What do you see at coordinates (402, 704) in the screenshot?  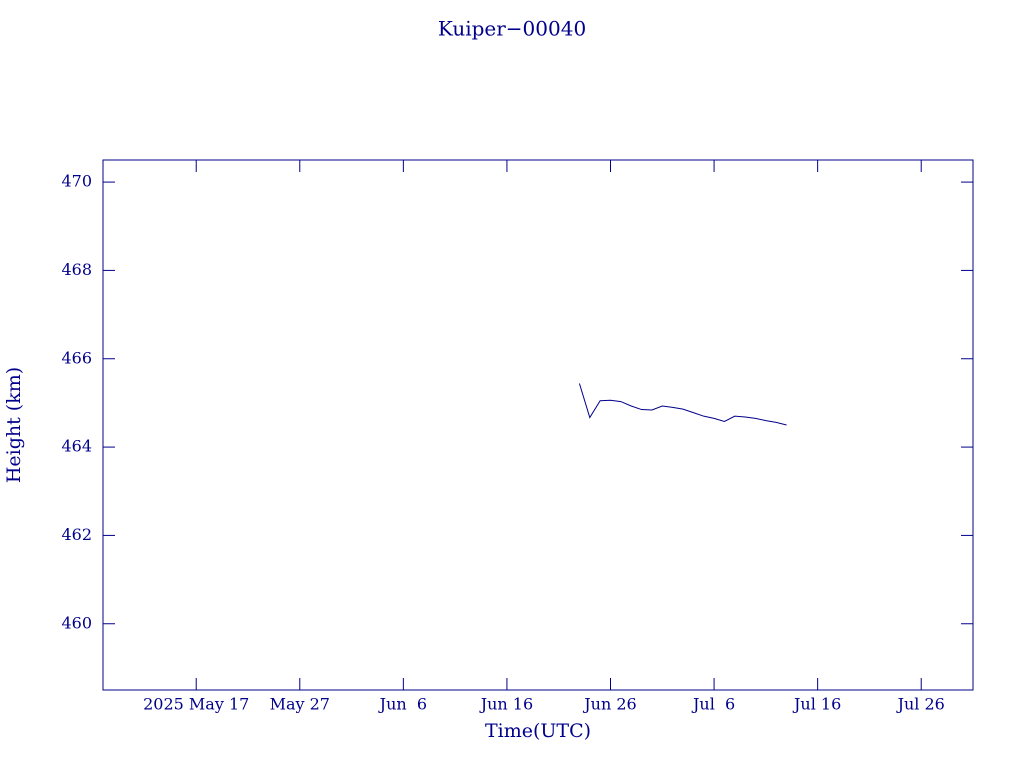 I see `x-tick-label: Jun 6` at bounding box center [402, 704].